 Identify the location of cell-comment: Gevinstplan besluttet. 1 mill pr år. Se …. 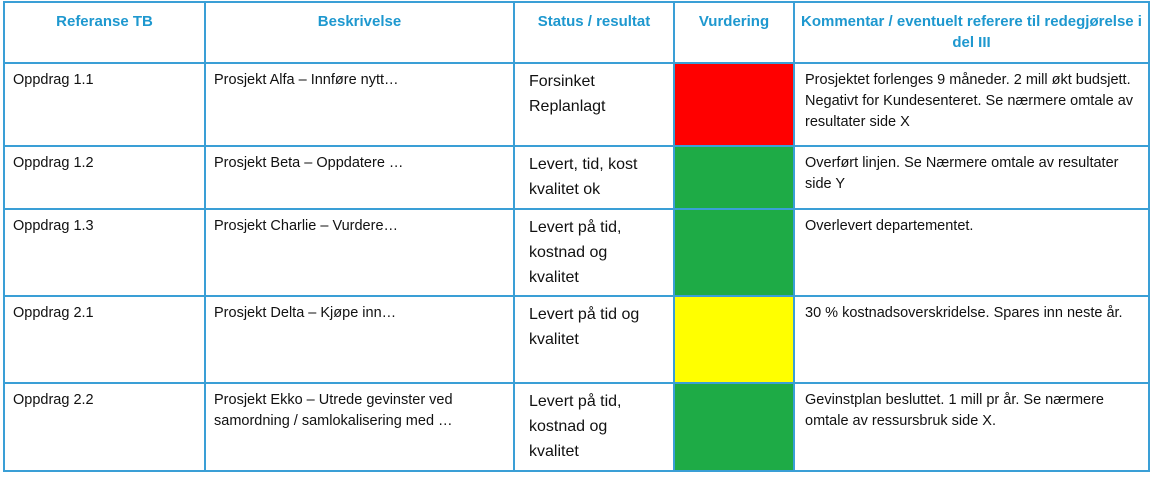
(971, 427).